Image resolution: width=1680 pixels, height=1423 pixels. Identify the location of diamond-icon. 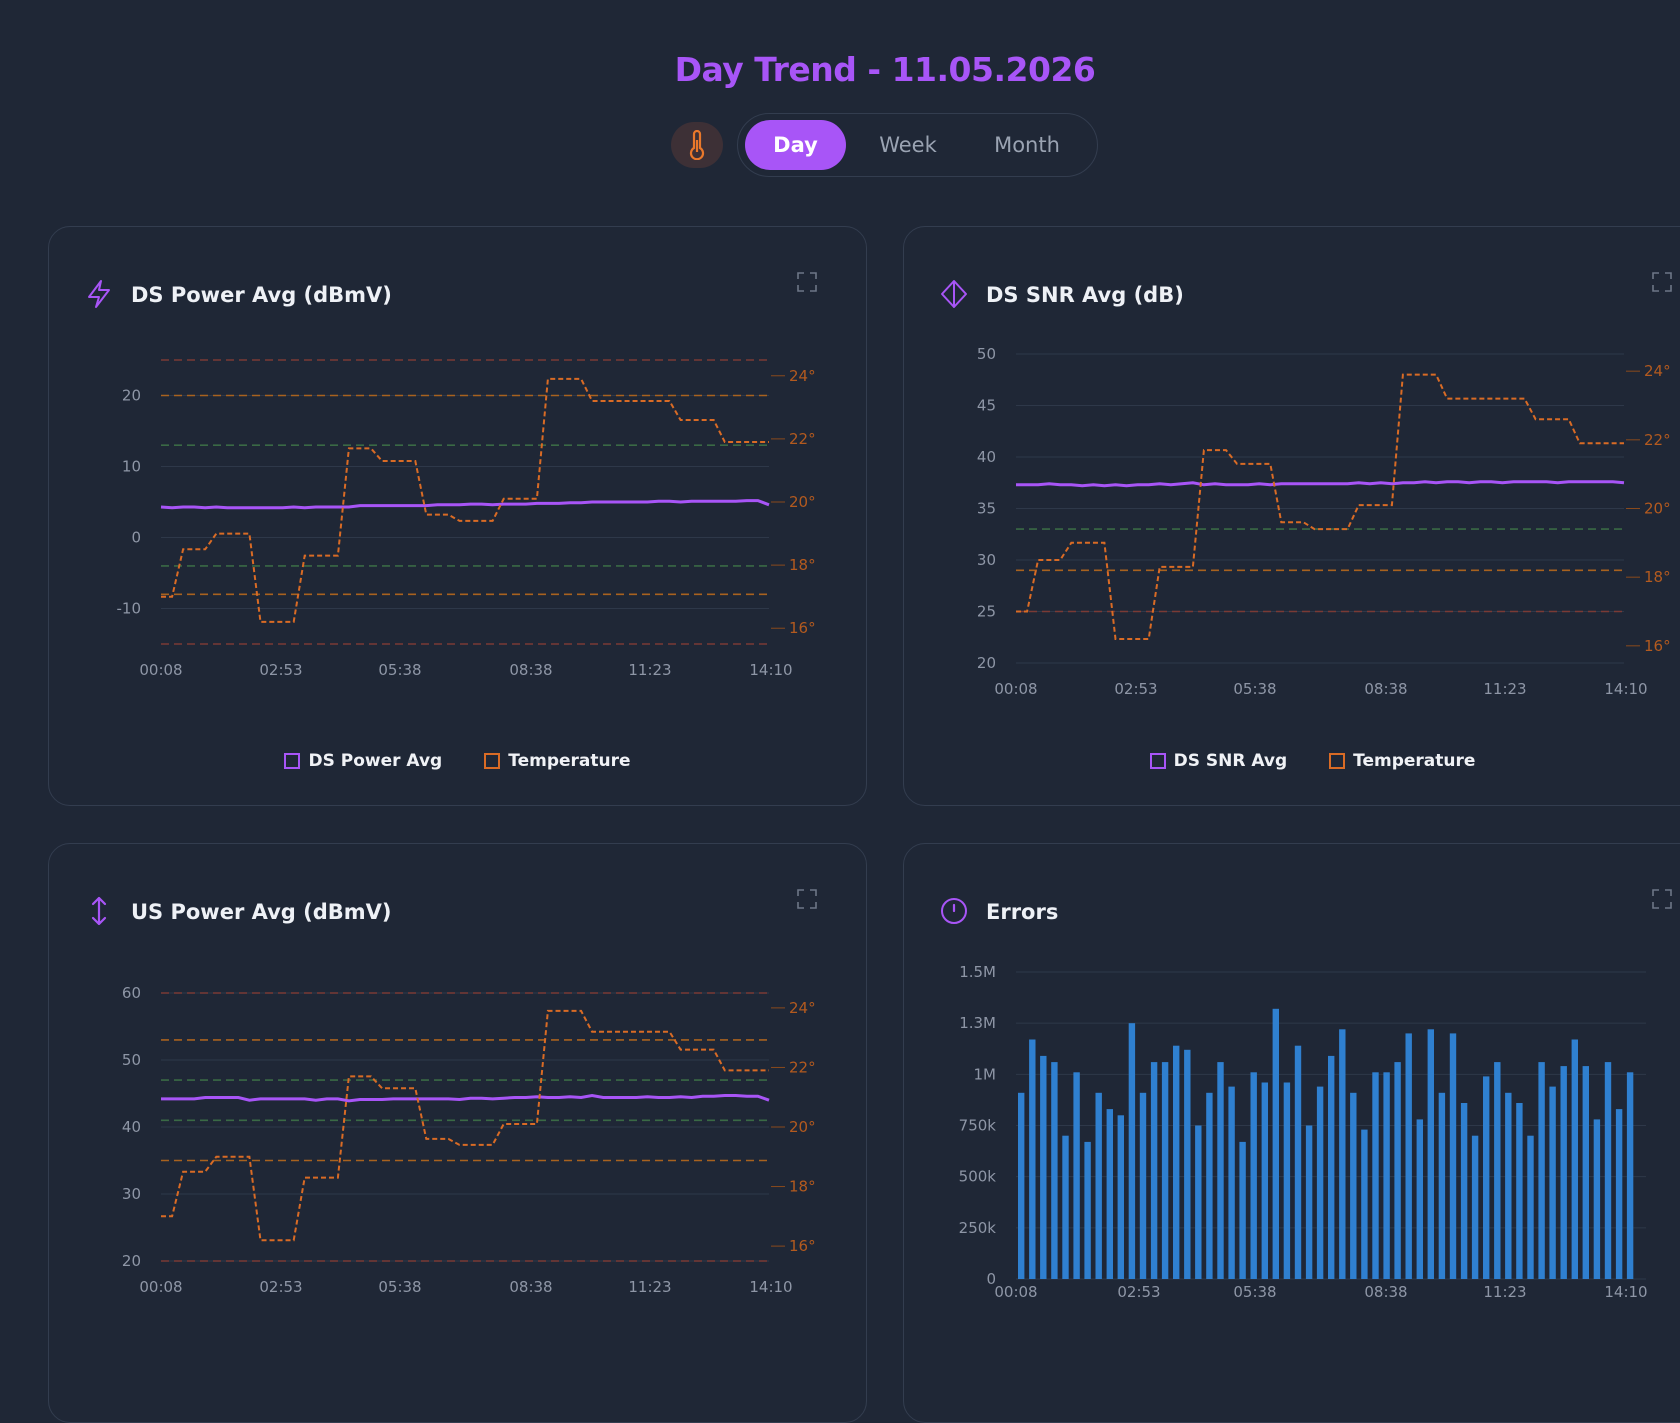
(954, 294).